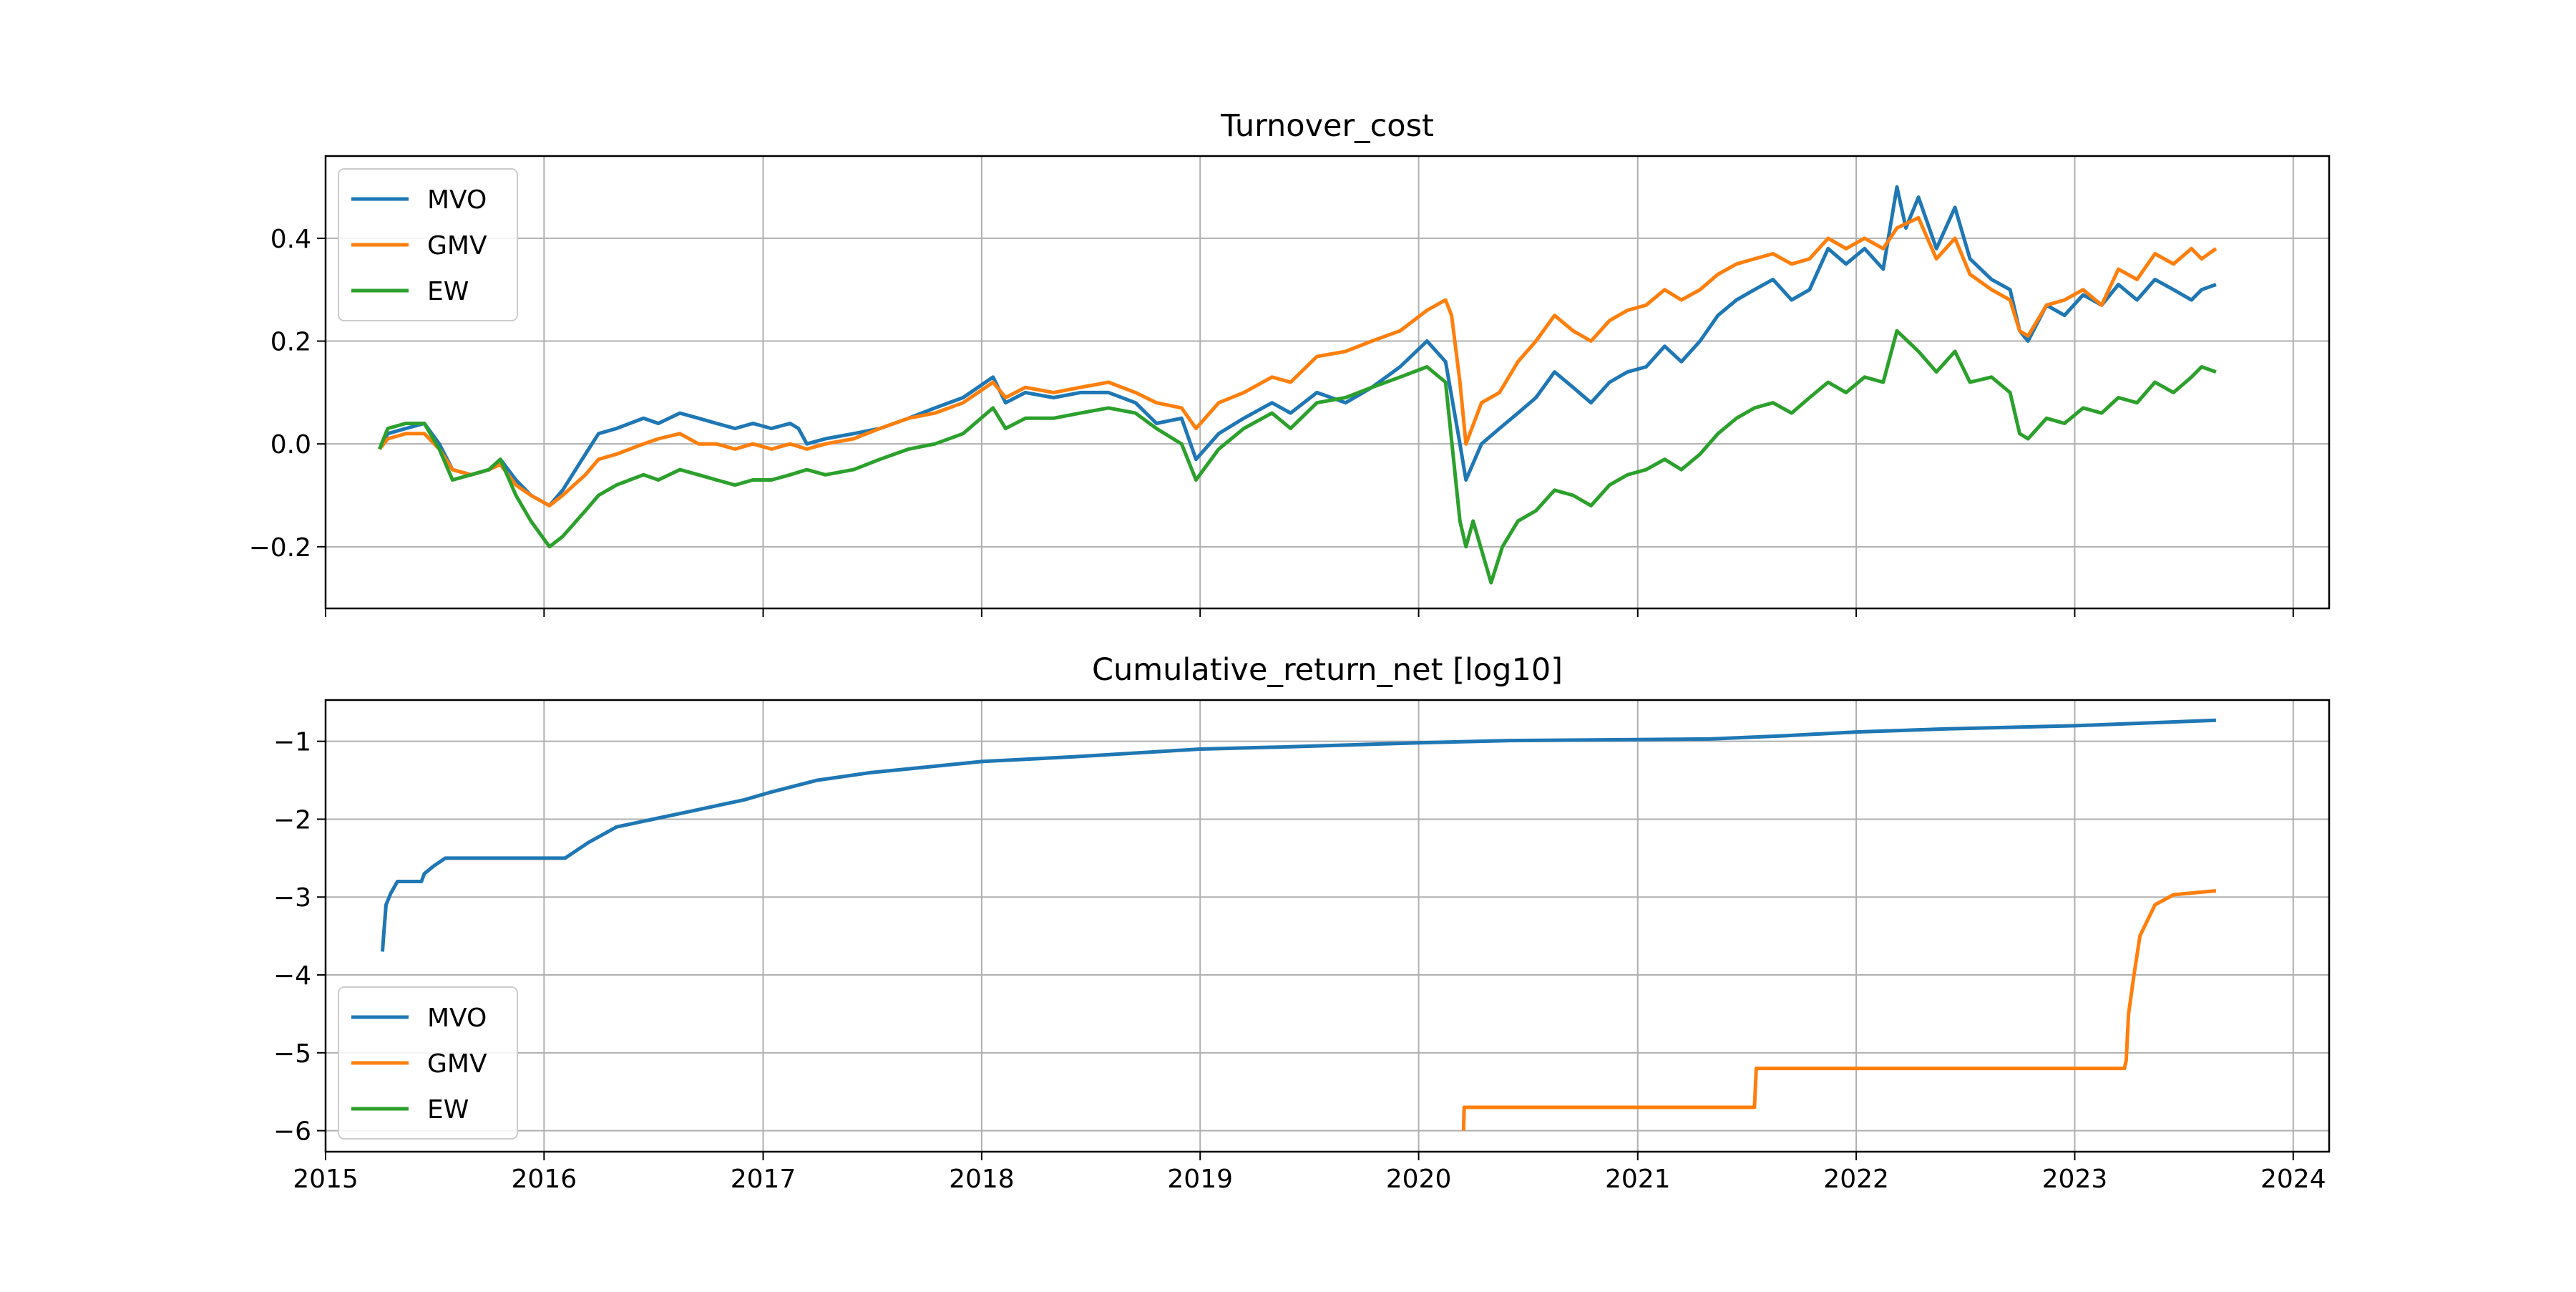 The width and height of the screenshot is (2576, 1292). What do you see at coordinates (1419, 1179) in the screenshot?
I see `x-tick-label: 2020` at bounding box center [1419, 1179].